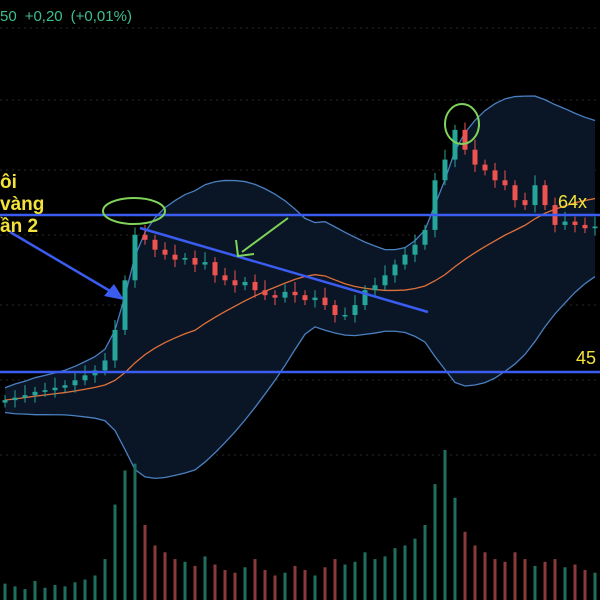  What do you see at coordinates (19, 226) in the screenshot?
I see `annotation-line: ần 2` at bounding box center [19, 226].